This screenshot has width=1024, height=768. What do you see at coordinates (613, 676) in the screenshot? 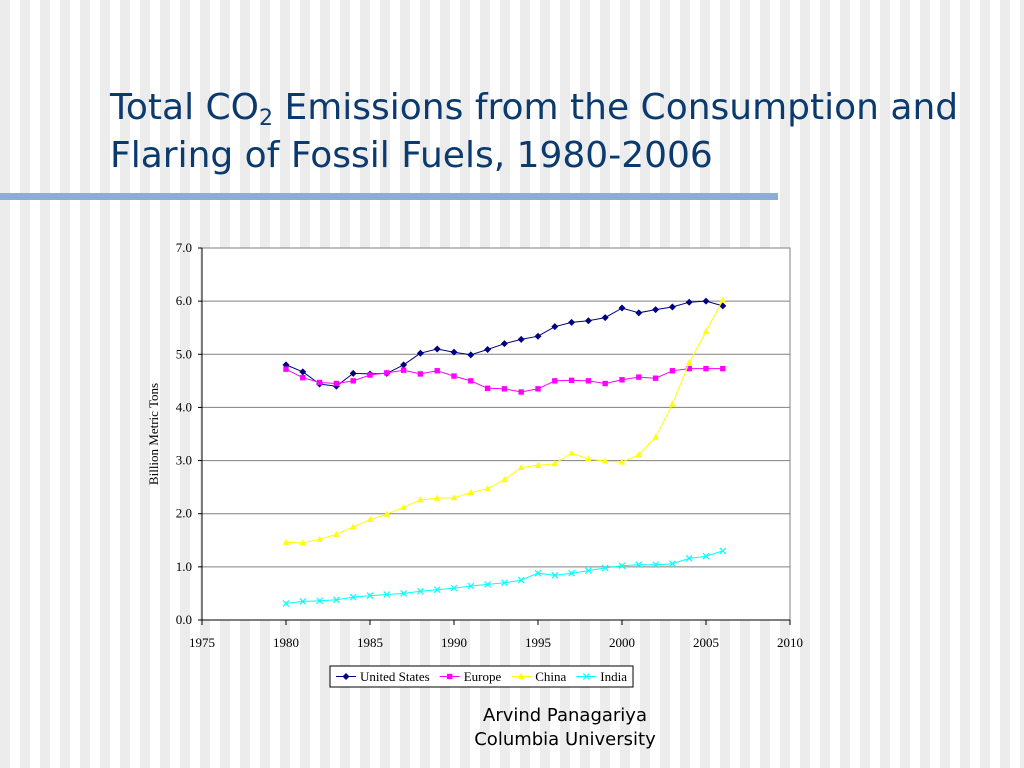
I see `legend-label: India` at bounding box center [613, 676].